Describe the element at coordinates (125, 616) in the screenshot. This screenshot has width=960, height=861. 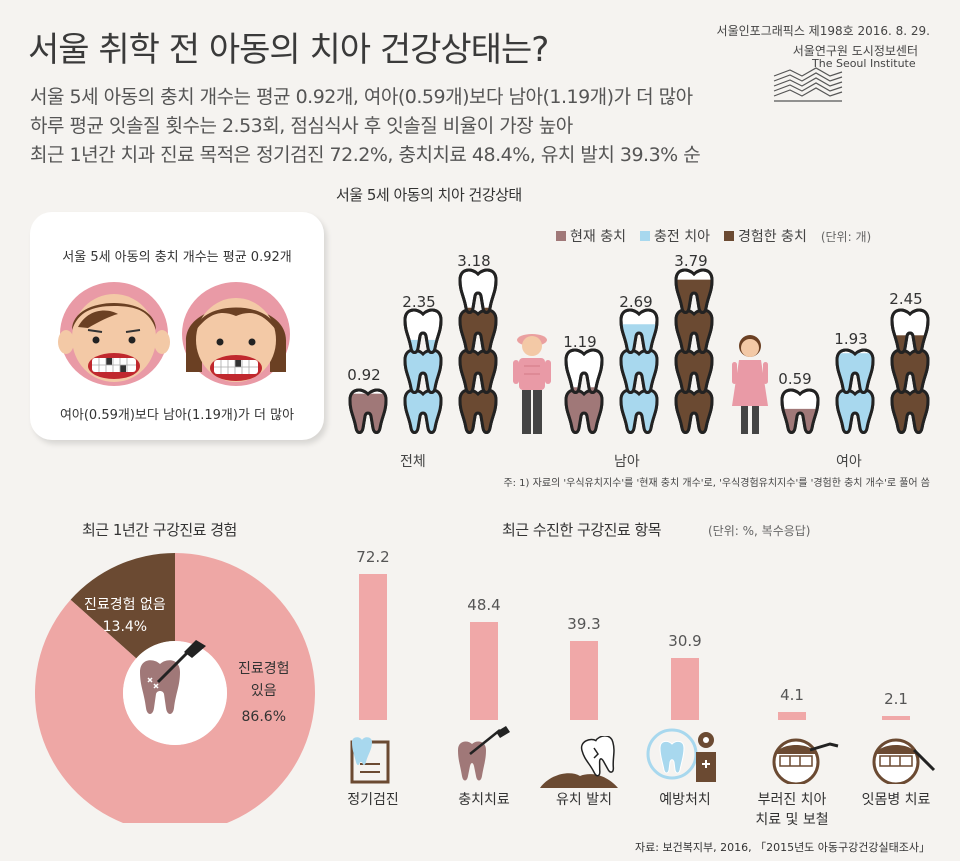
I see `donut-label-no: 진료경험 없음 13.4%` at that location.